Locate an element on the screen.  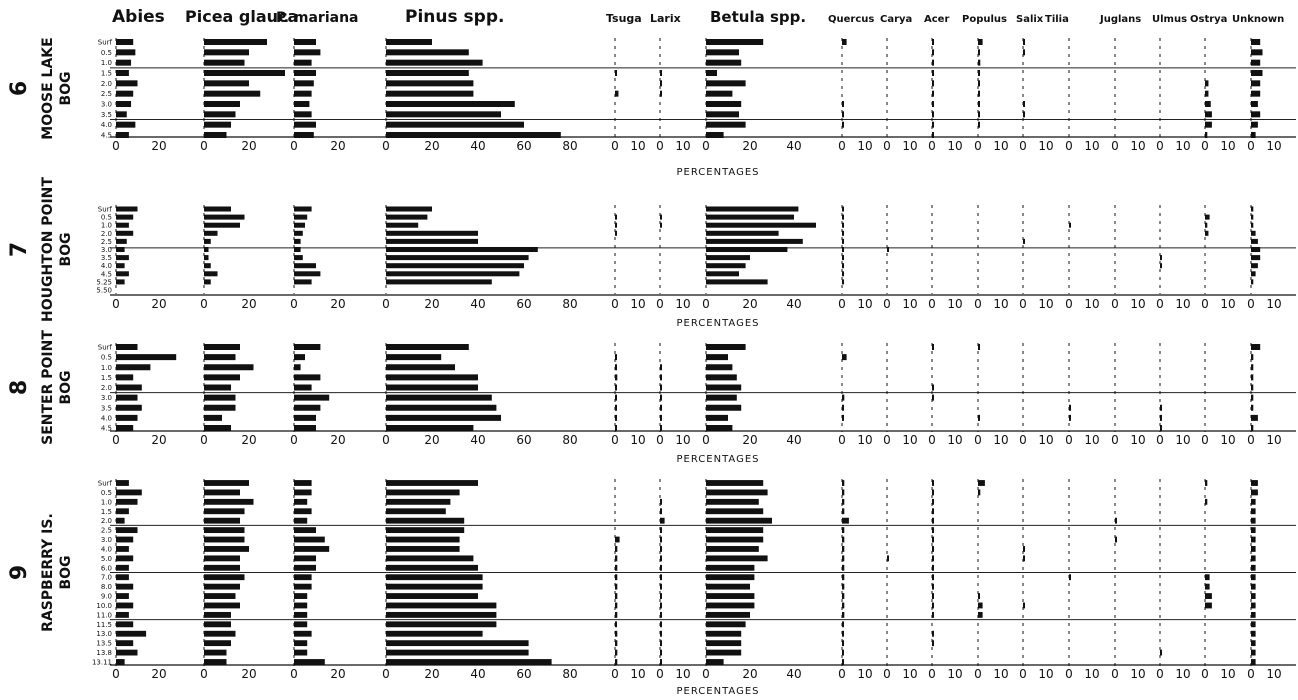
tick-label-tilia: 0 is located at coordinates (1069, 146).